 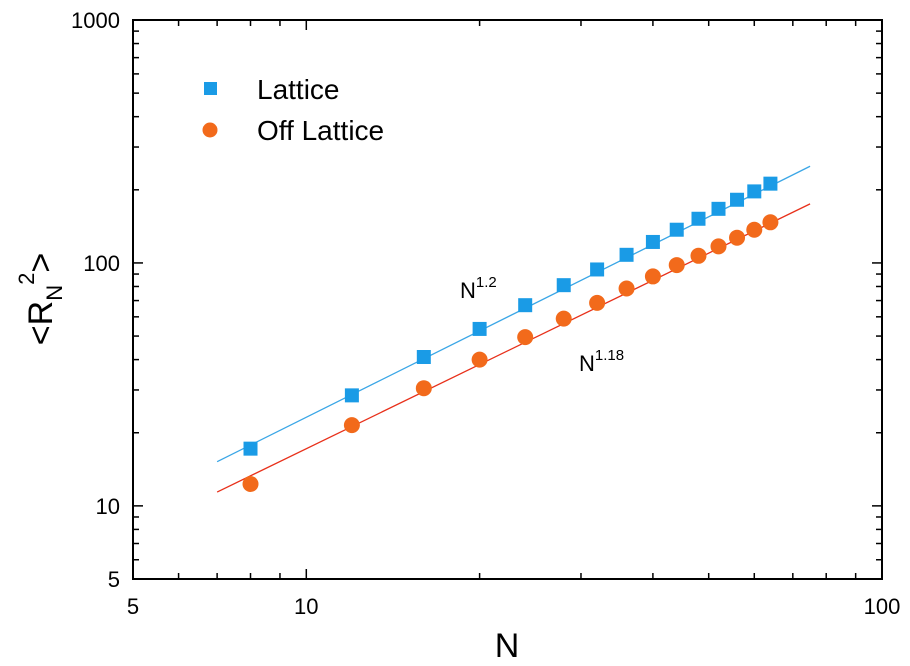 What do you see at coordinates (320, 130) in the screenshot?
I see `legend-label-off-lattice: Off Lattice` at bounding box center [320, 130].